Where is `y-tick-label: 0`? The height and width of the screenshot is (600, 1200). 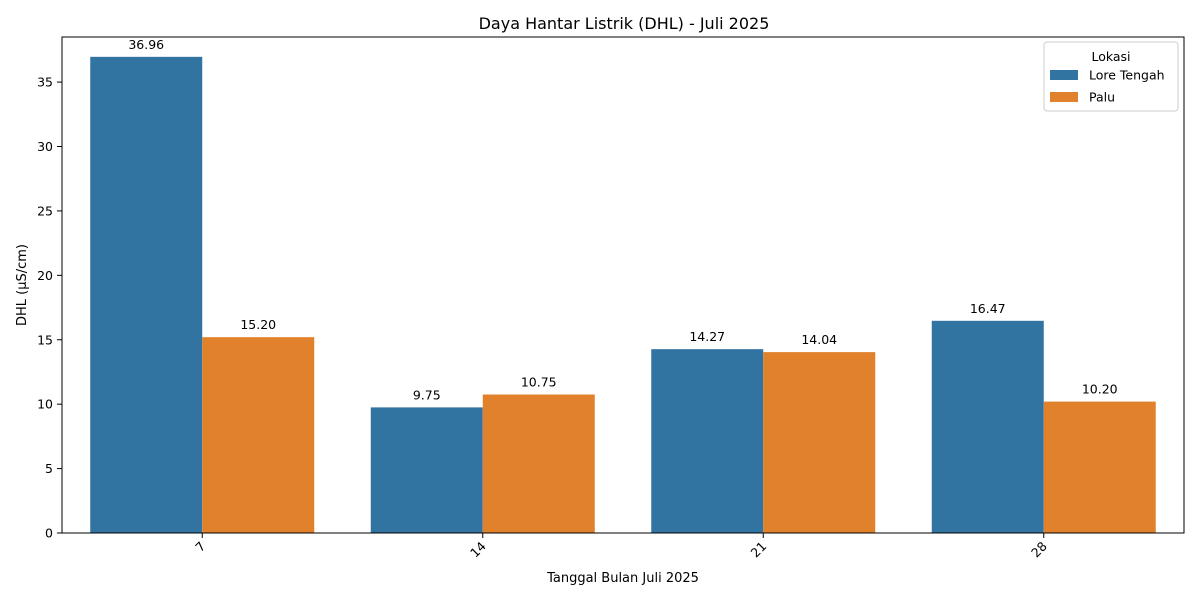
y-tick-label: 0 is located at coordinates (49, 533).